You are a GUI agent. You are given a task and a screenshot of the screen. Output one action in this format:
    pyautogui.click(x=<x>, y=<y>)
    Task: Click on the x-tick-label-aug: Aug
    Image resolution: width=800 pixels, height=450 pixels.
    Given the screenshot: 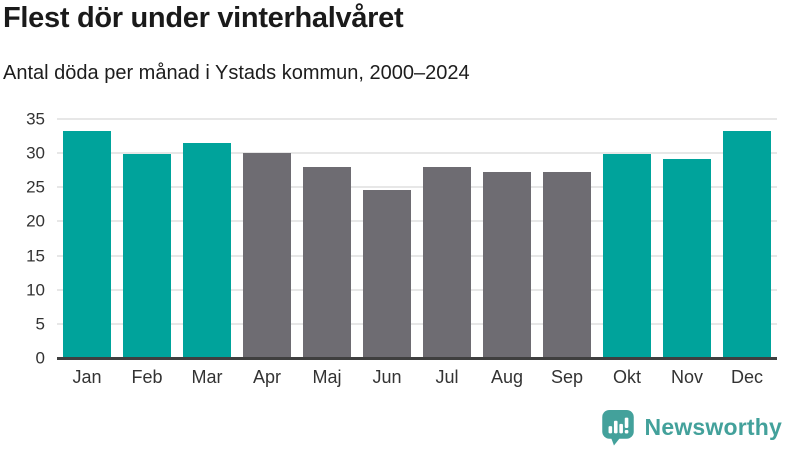 What is the action you would take?
    pyautogui.click(x=507, y=377)
    